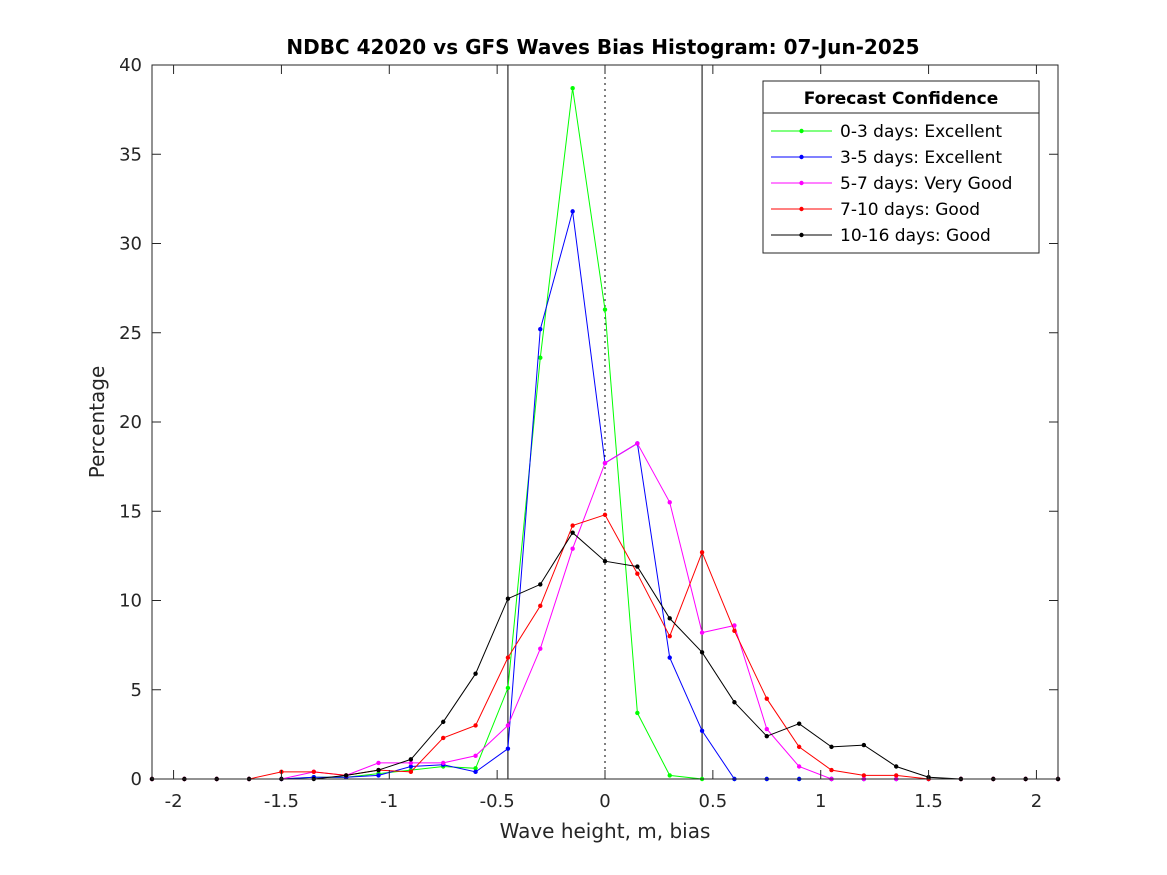 This screenshot has width=1167, height=875. I want to click on x-tick-label: 1, so click(820, 801).